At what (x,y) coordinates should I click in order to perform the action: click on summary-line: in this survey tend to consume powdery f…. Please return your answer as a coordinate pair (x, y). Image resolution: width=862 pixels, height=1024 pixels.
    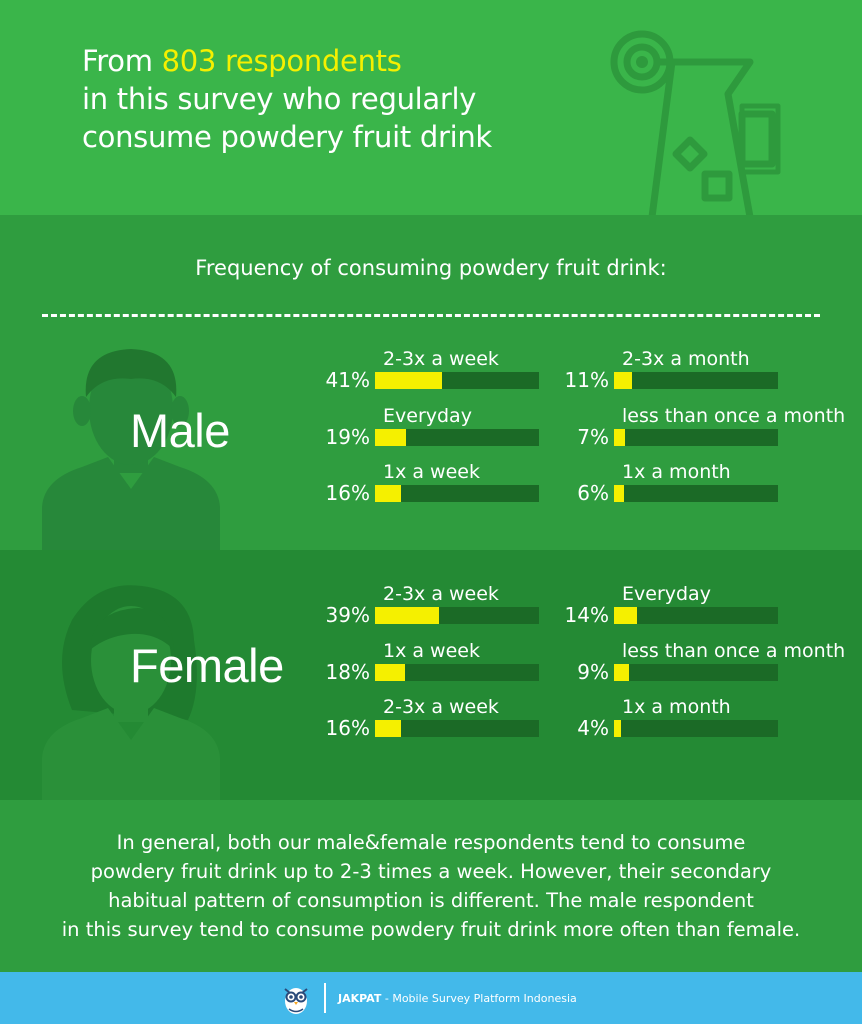
    Looking at the image, I should click on (431, 929).